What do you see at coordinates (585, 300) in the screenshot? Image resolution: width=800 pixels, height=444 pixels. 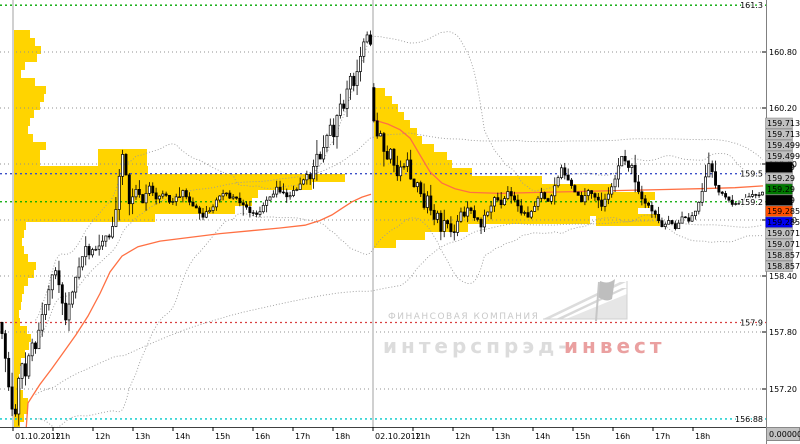 I see `company-logo-icon` at bounding box center [585, 300].